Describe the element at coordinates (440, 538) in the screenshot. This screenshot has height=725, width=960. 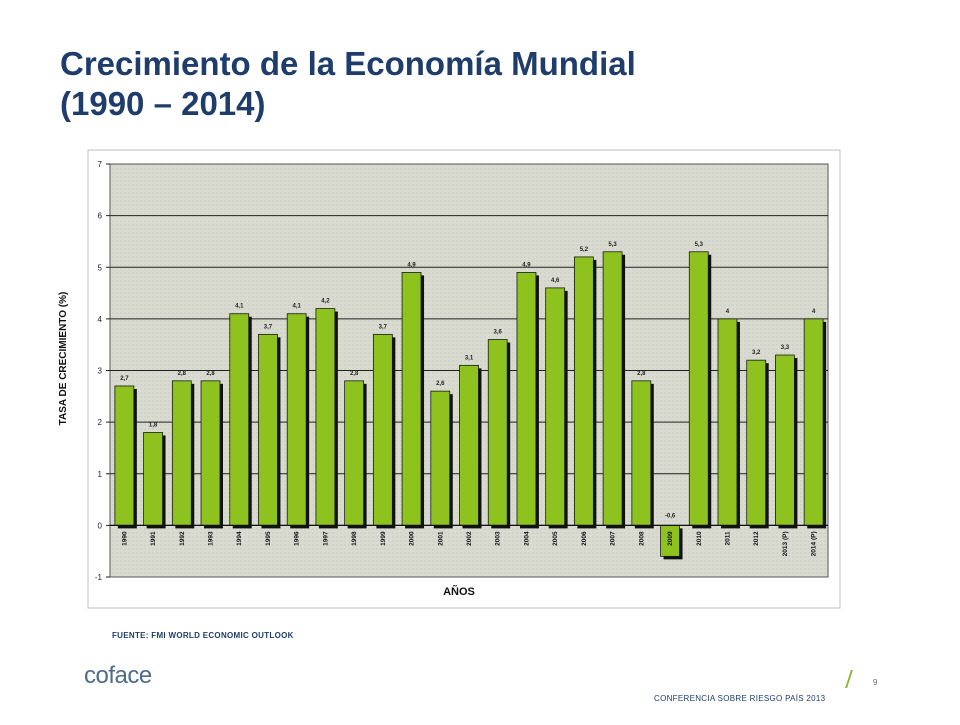
I see `x-tick-label: 2001` at that location.